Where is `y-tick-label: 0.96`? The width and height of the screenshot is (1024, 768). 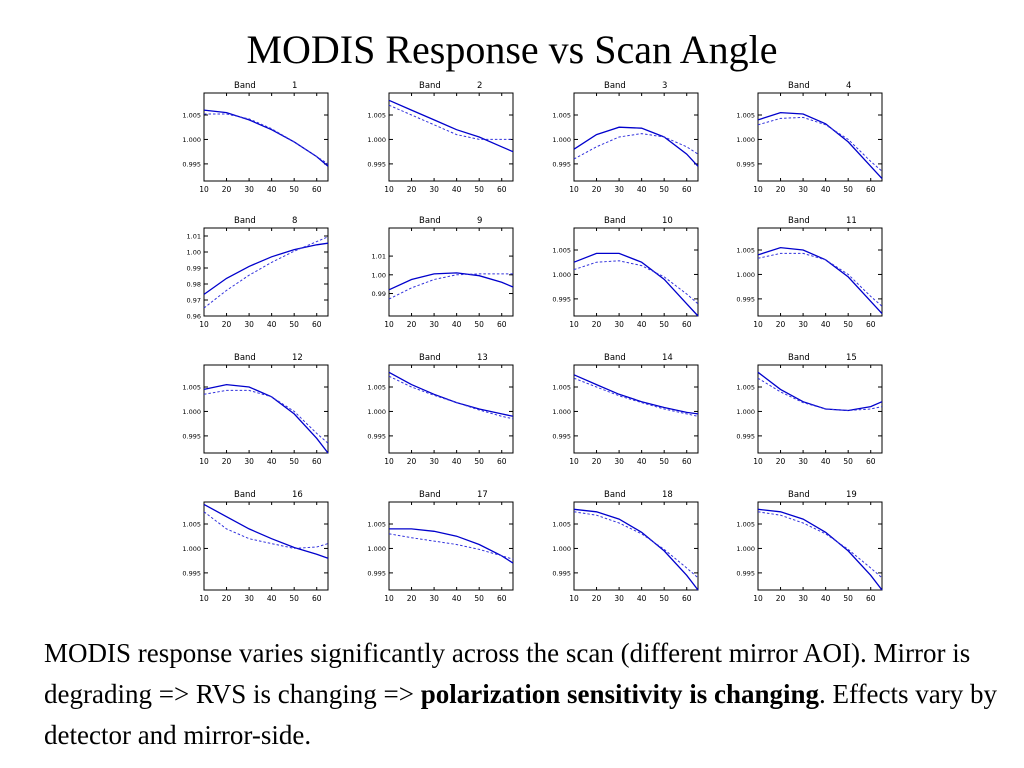 y-tick-label: 0.96 is located at coordinates (194, 317).